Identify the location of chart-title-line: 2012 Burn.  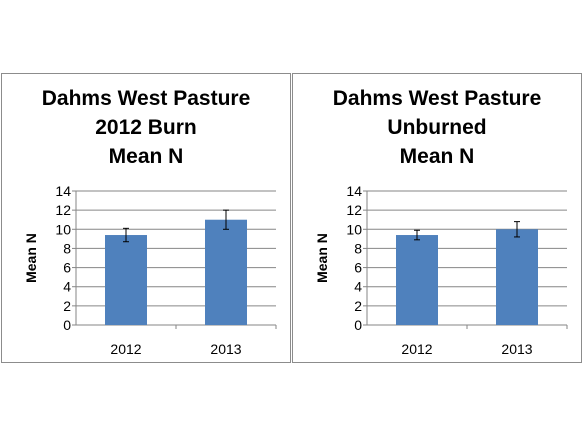
(146, 127).